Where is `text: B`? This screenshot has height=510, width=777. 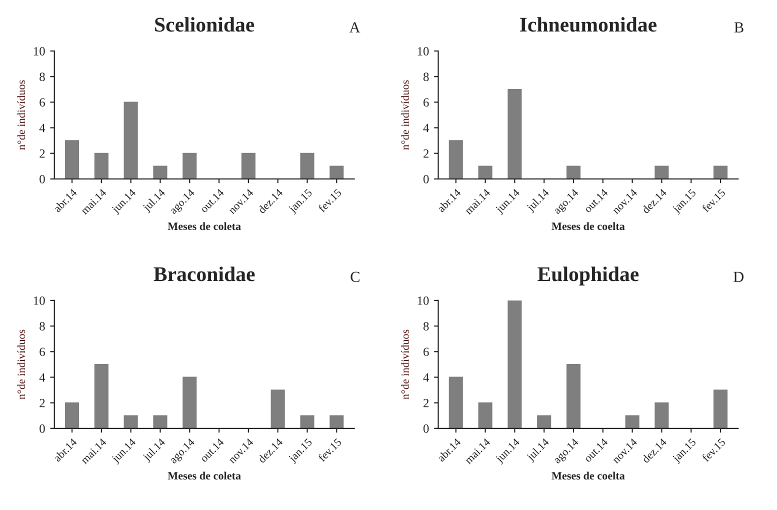
text: B is located at coordinates (739, 27).